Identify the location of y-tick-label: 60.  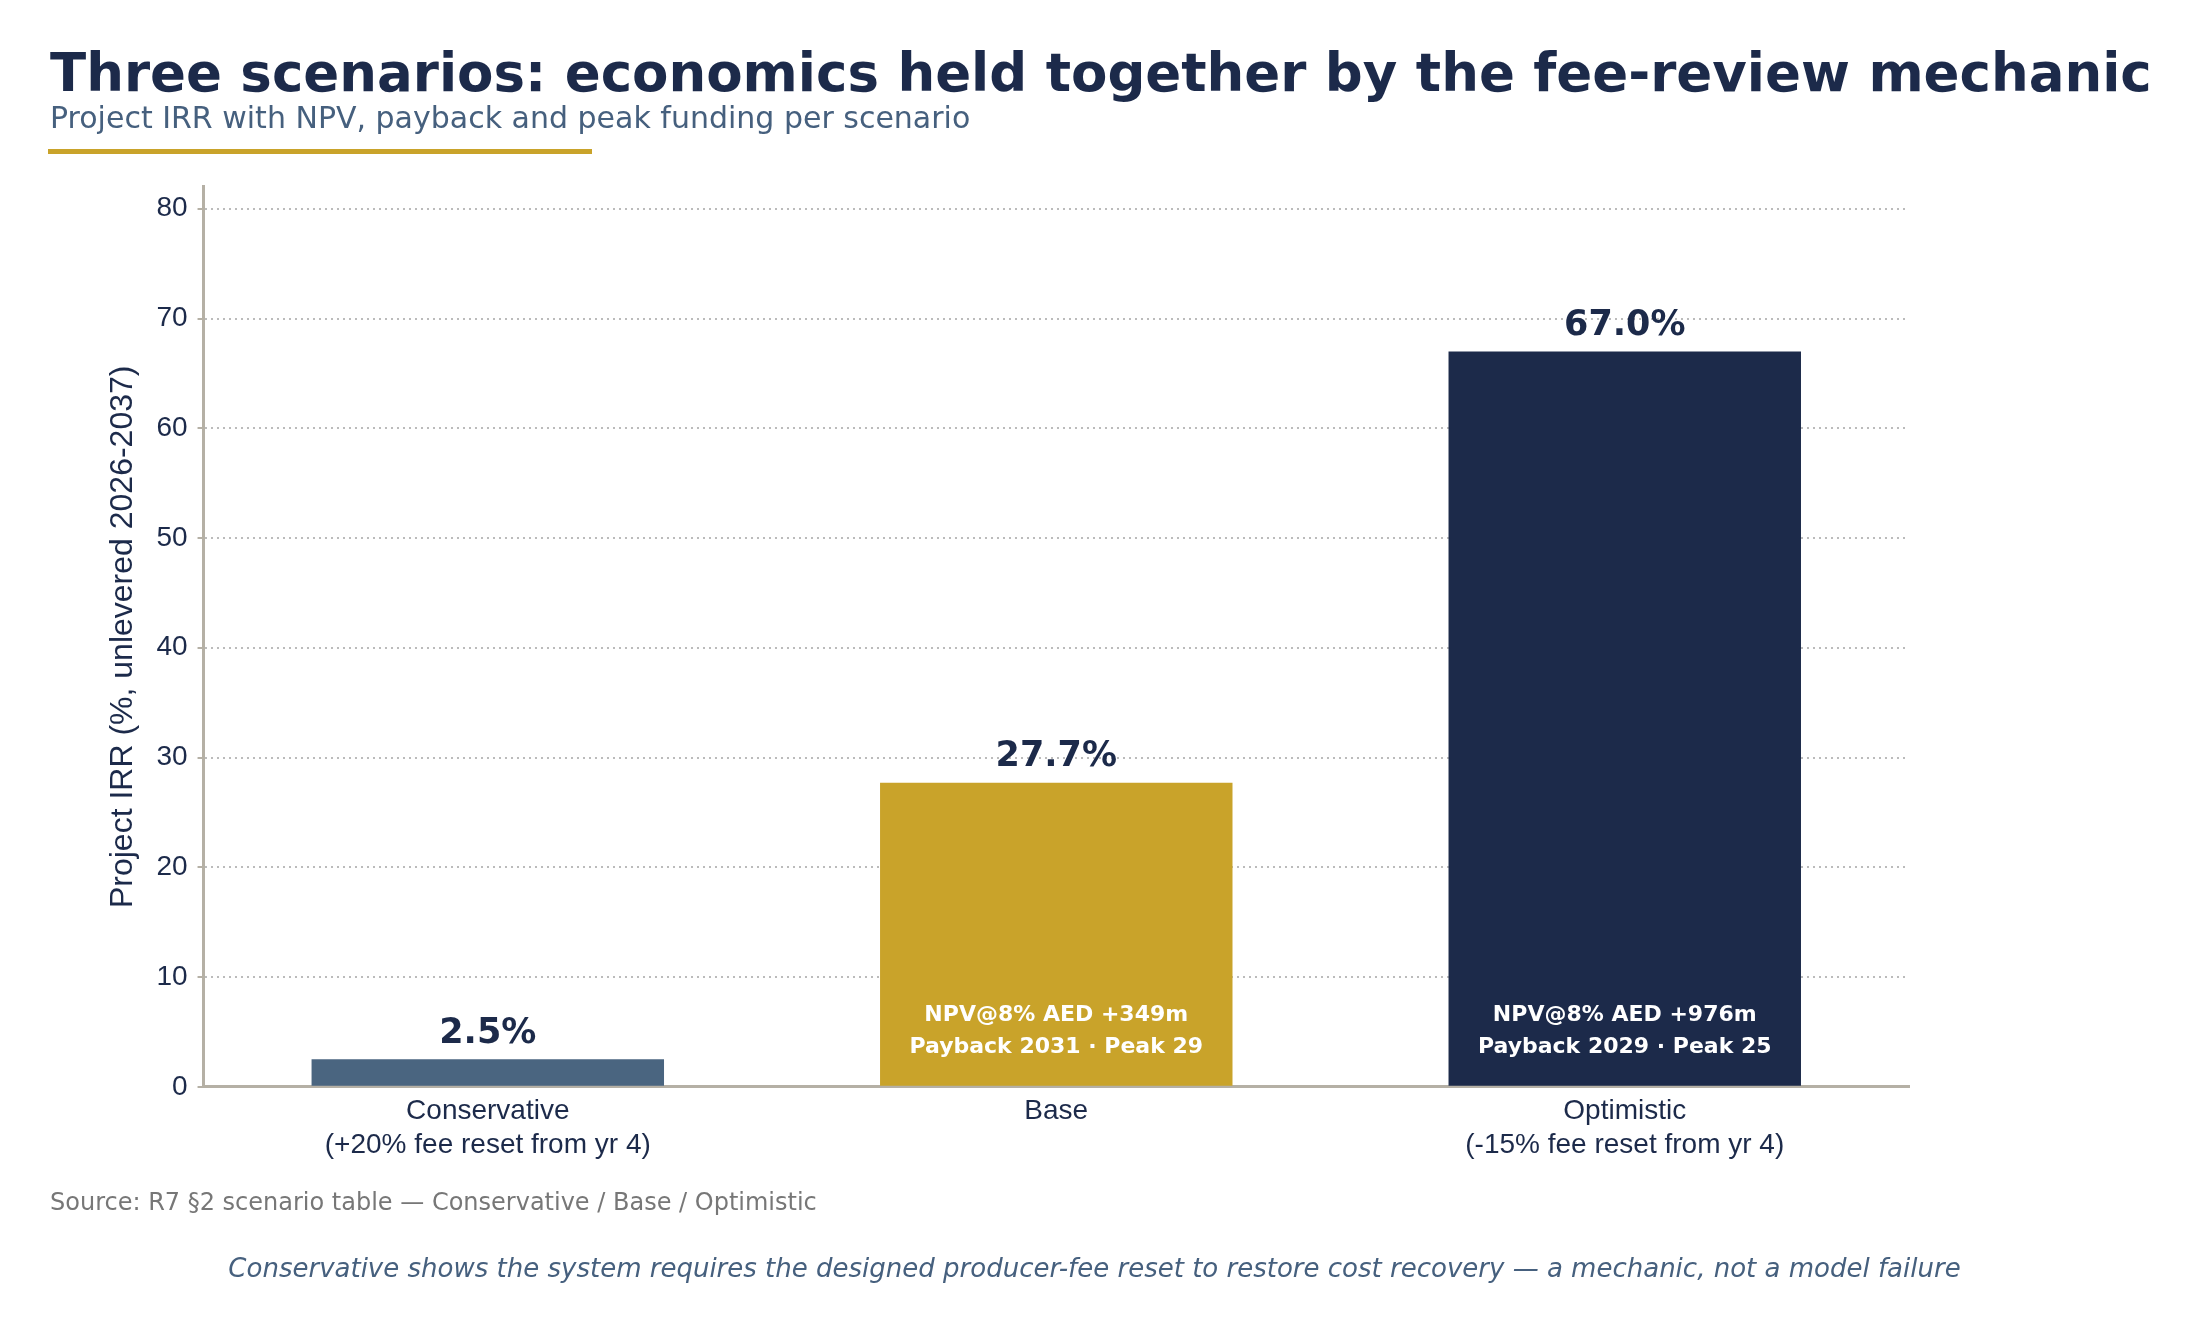
(172, 426).